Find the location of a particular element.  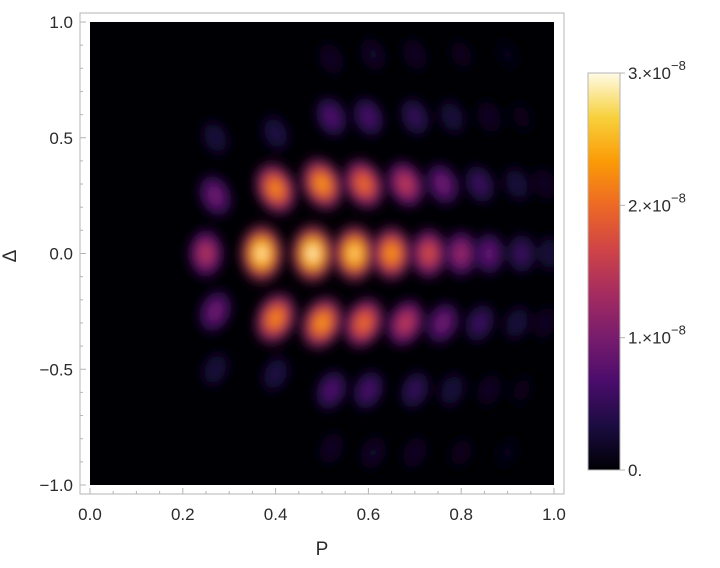

x-axis-title: P is located at coordinates (322, 549).